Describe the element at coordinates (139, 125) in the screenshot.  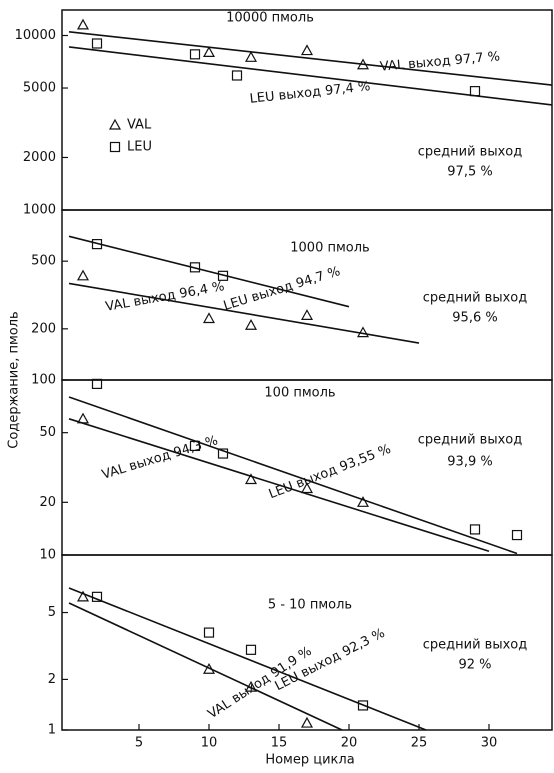
I see `legend-label: VAL` at that location.